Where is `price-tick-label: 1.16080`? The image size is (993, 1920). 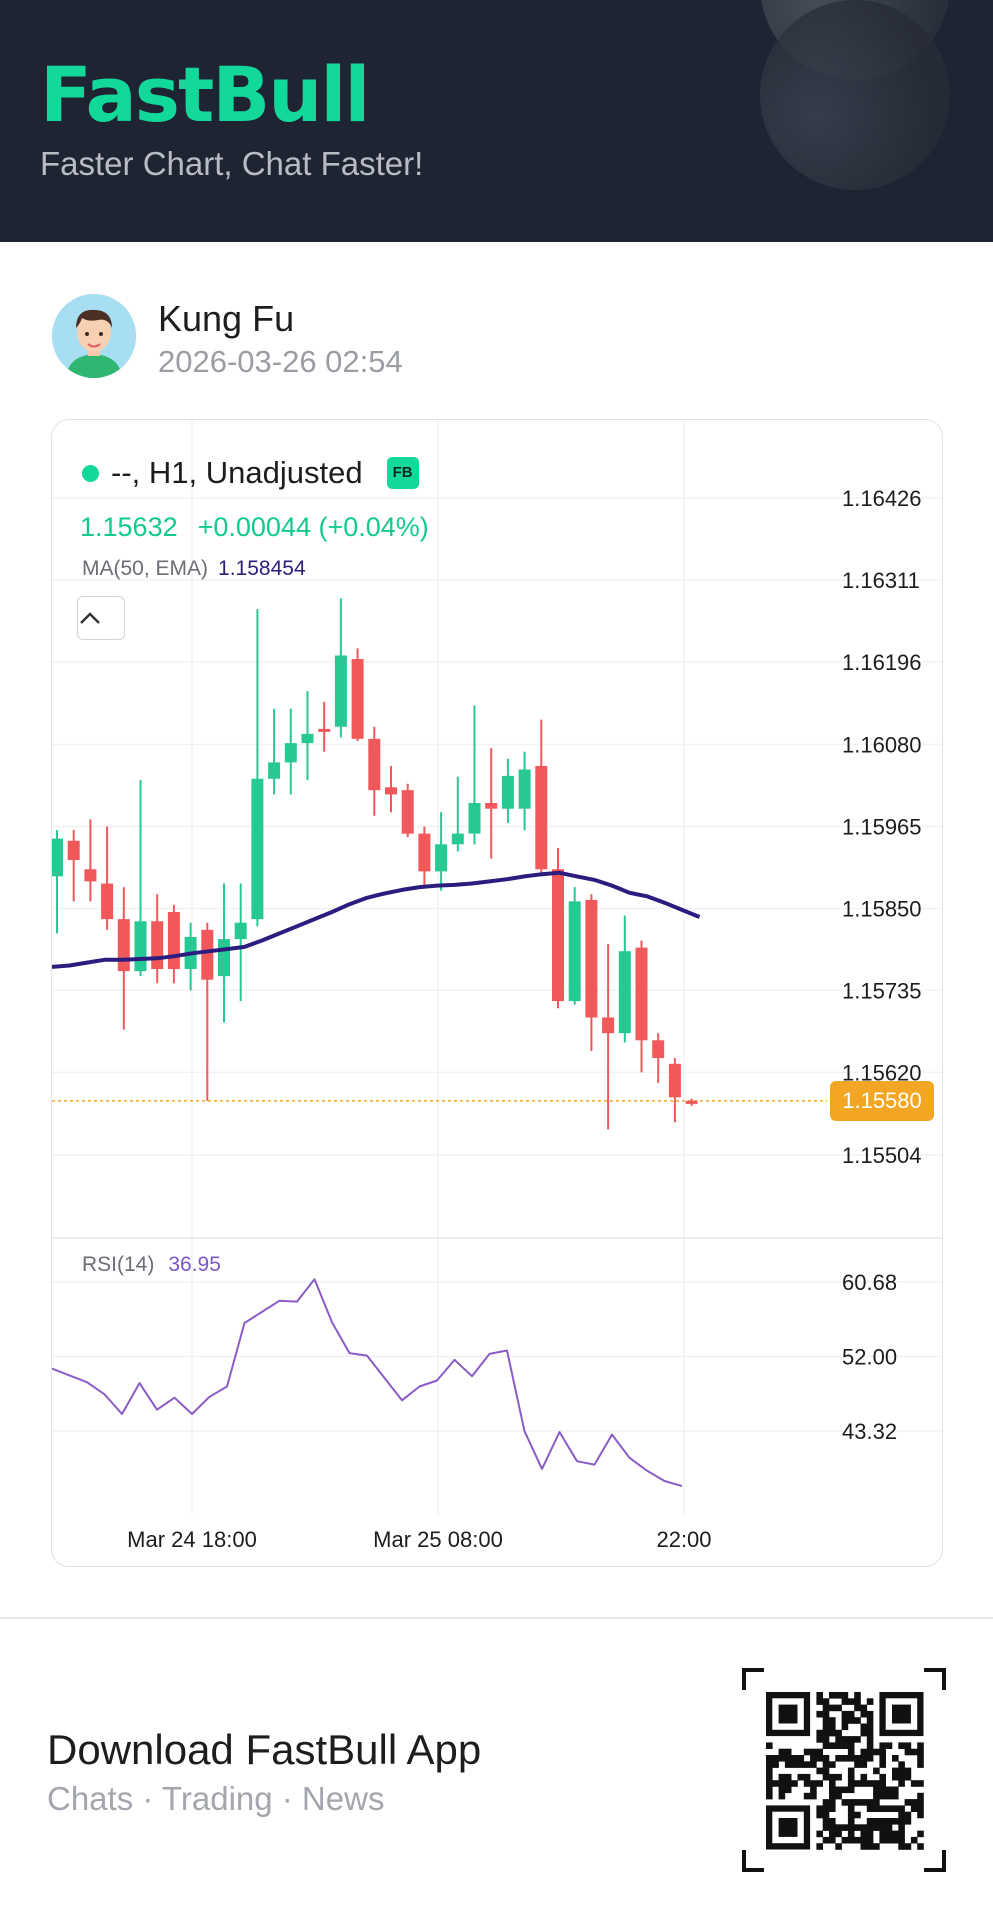
price-tick-label: 1.16080 is located at coordinates (882, 745).